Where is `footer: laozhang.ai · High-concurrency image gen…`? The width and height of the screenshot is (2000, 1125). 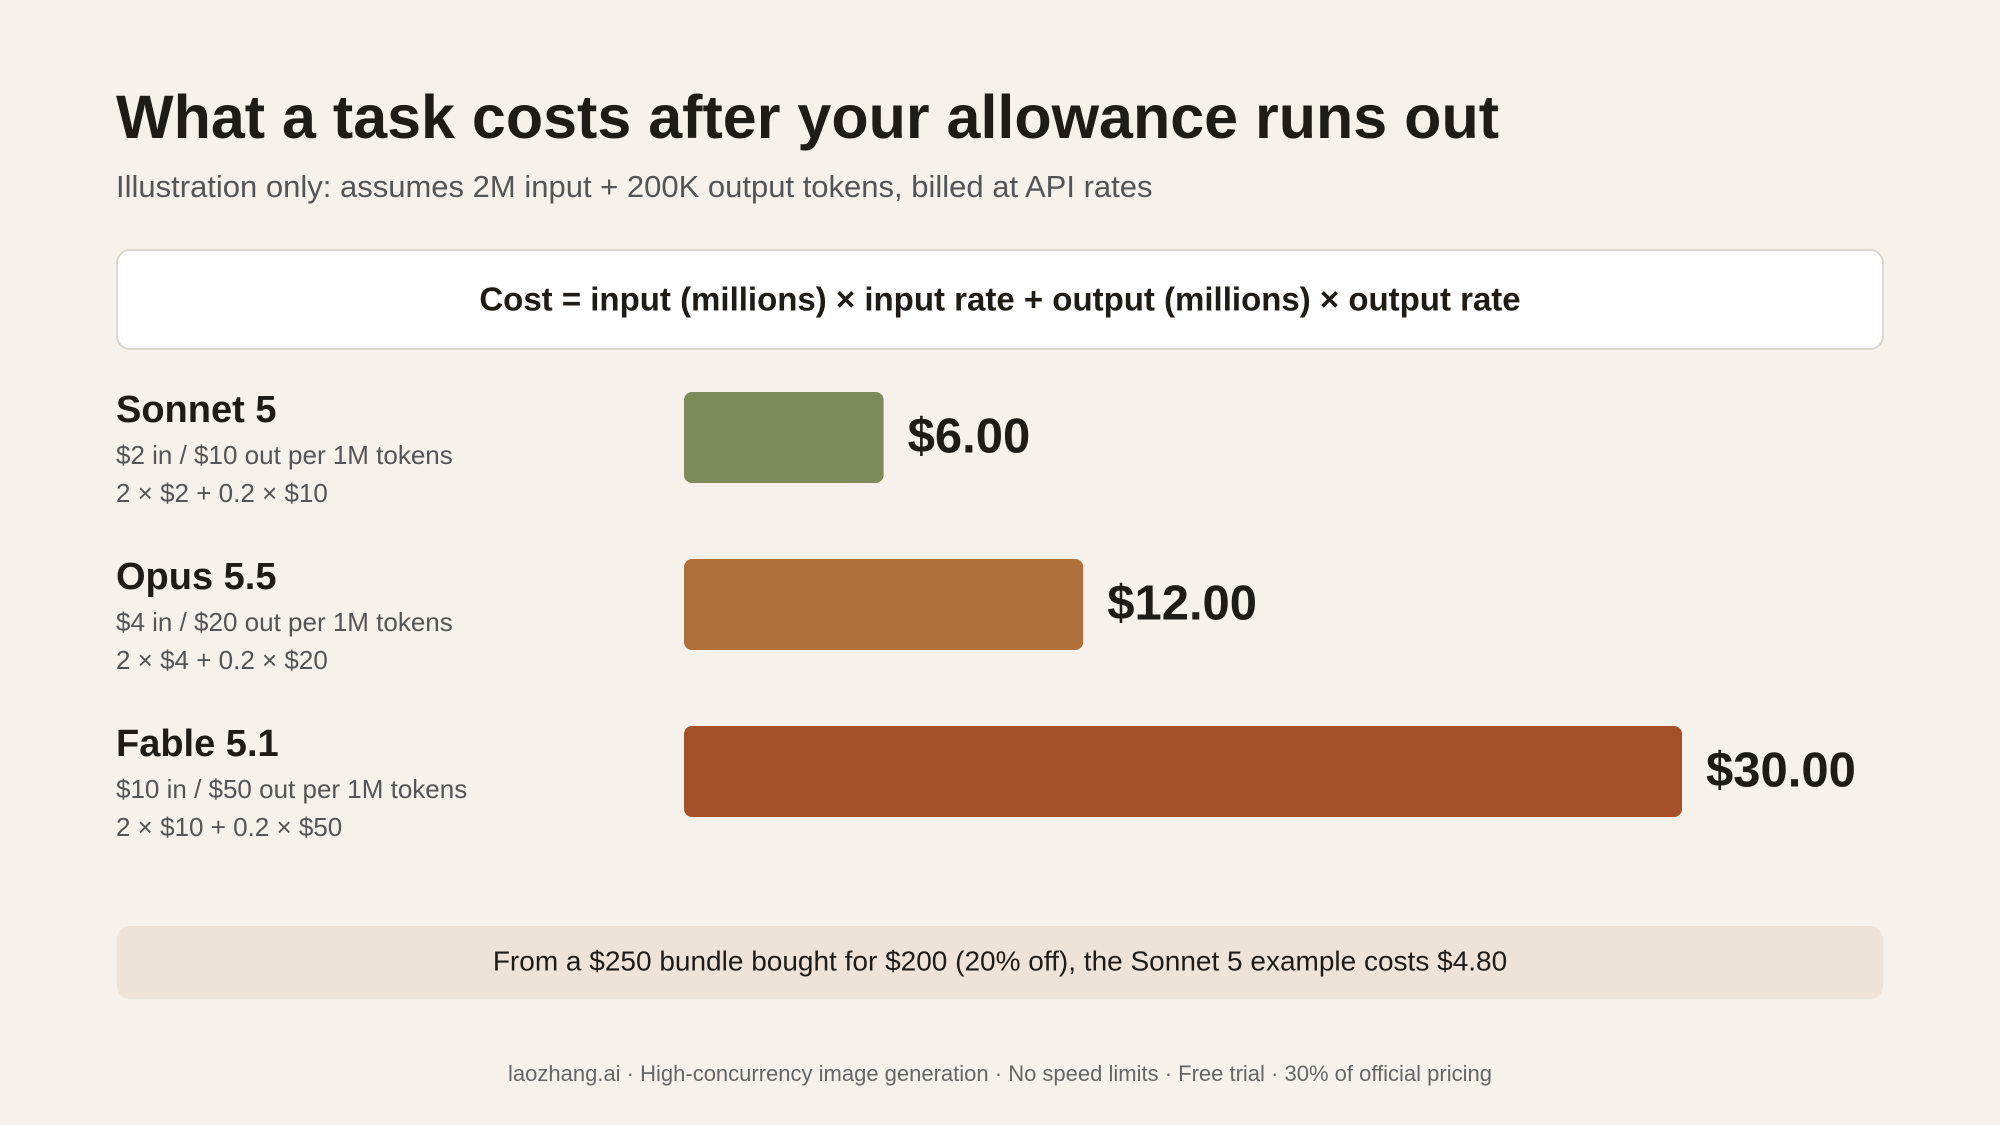 footer: laozhang.ai · High-concurrency image gen… is located at coordinates (1000, 1073).